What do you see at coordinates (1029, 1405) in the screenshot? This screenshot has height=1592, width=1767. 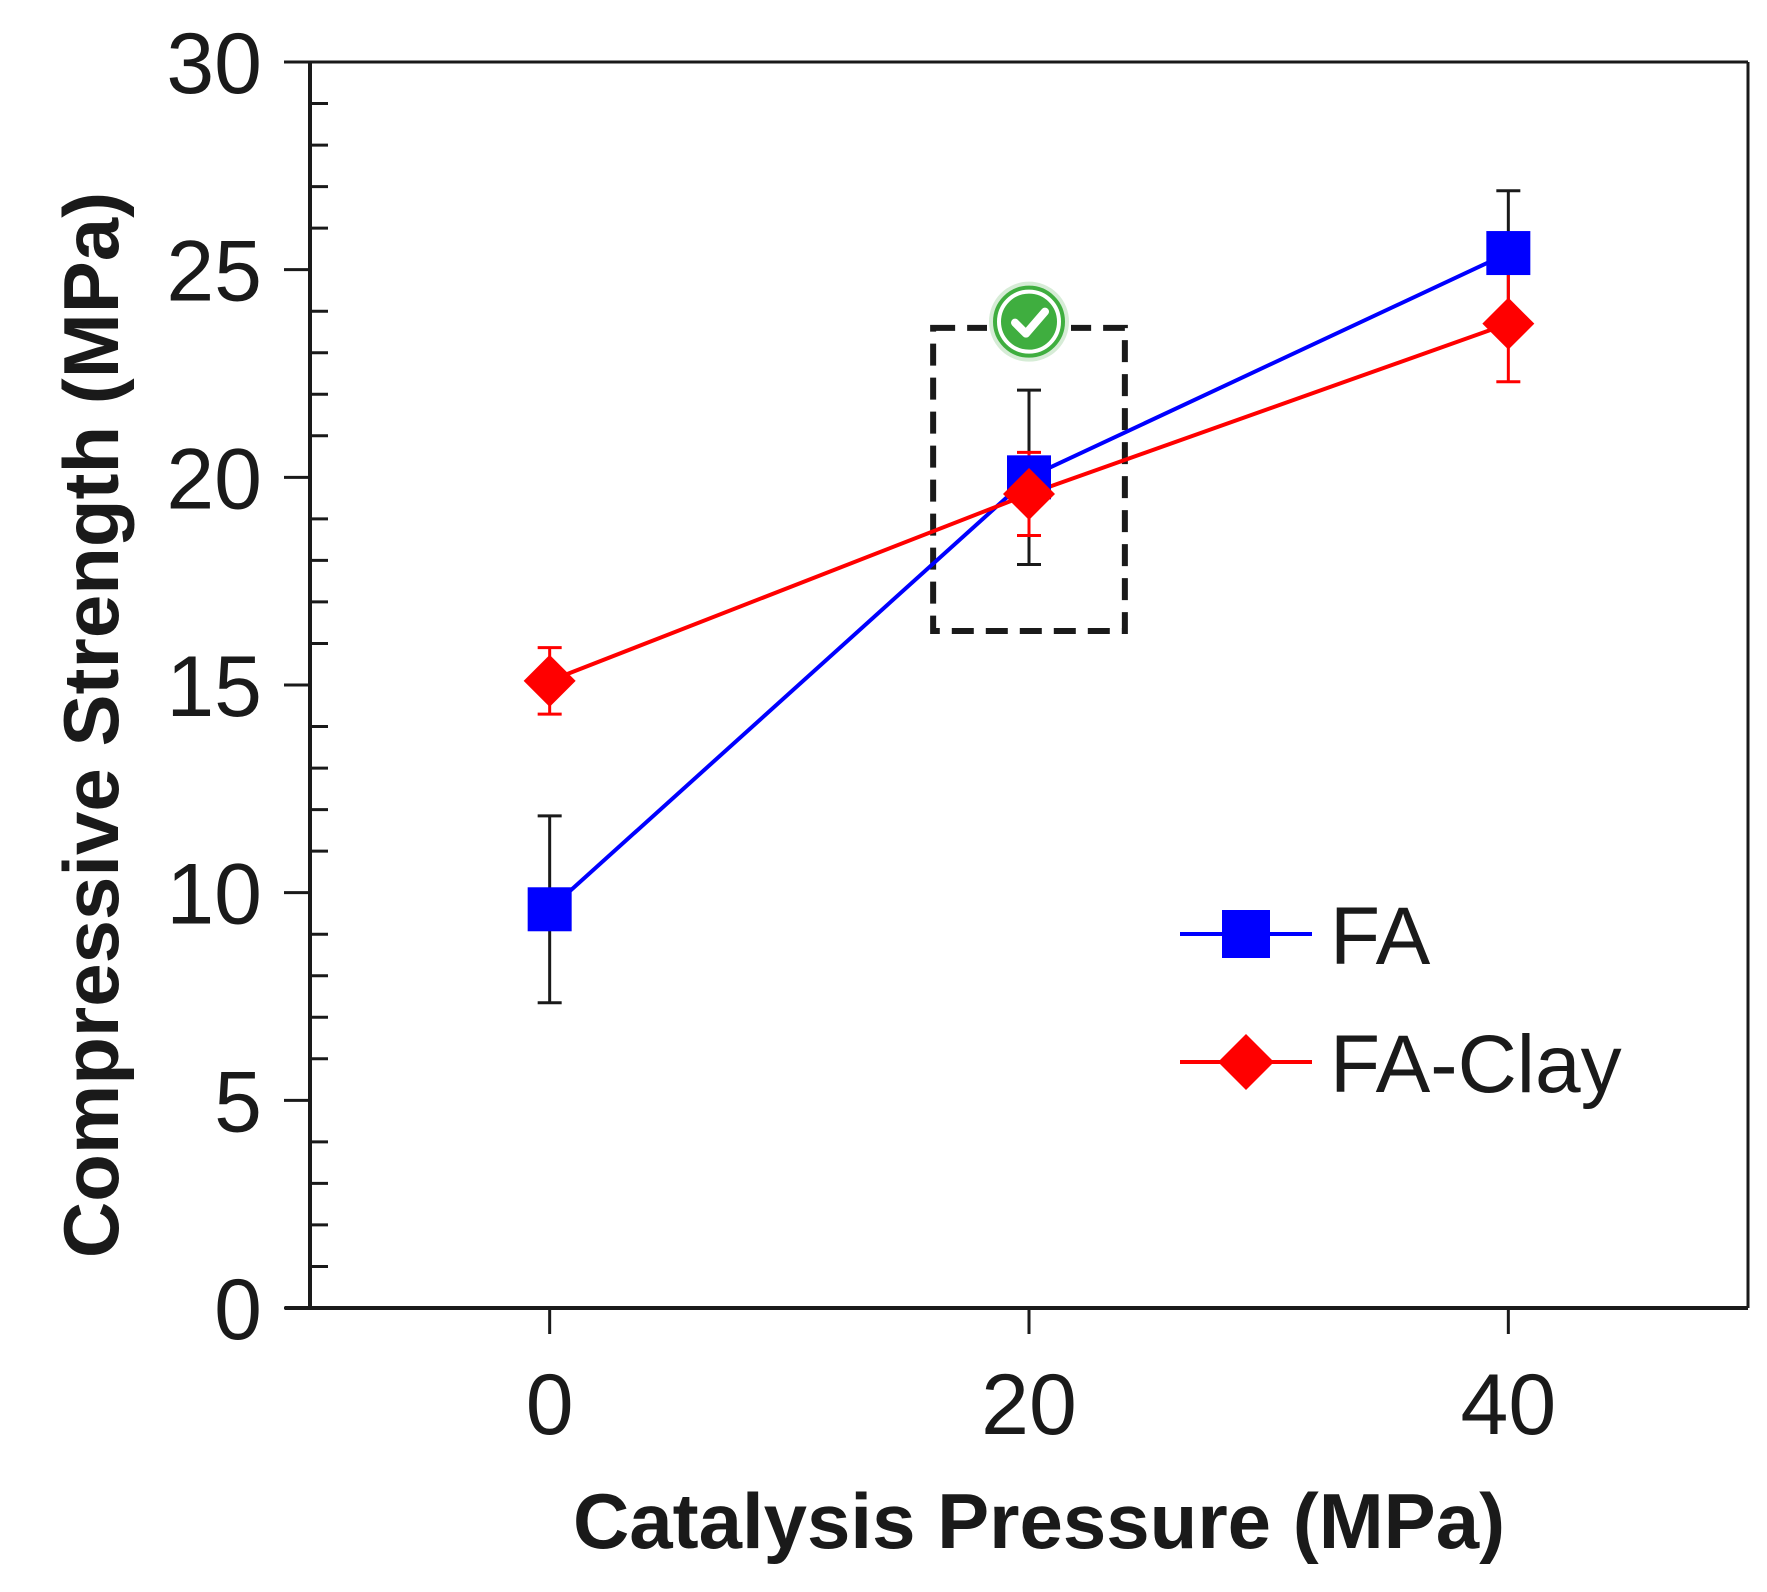 I see `x-tick-label: 20` at bounding box center [1029, 1405].